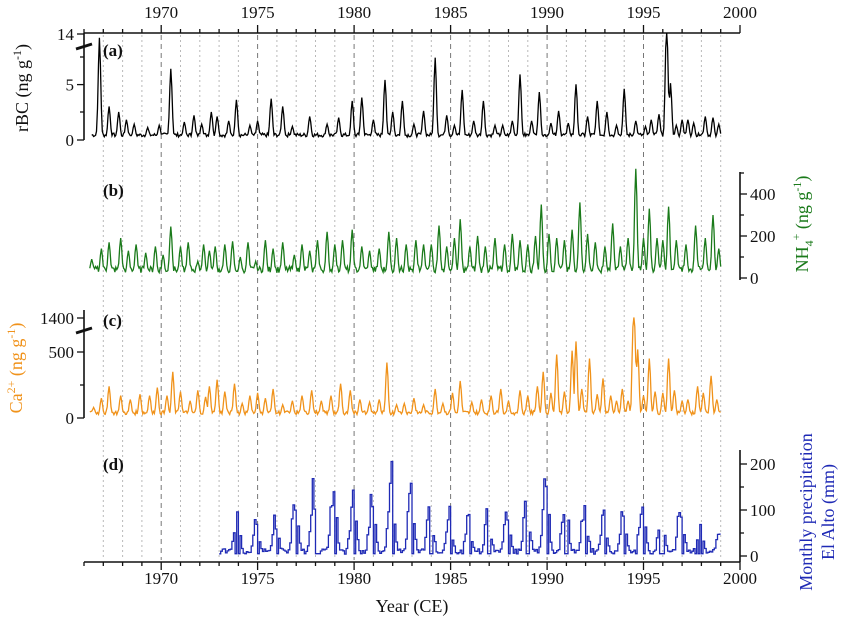 This screenshot has width=850, height=623. I want to click on c-ticks-label: 0, so click(70, 418).